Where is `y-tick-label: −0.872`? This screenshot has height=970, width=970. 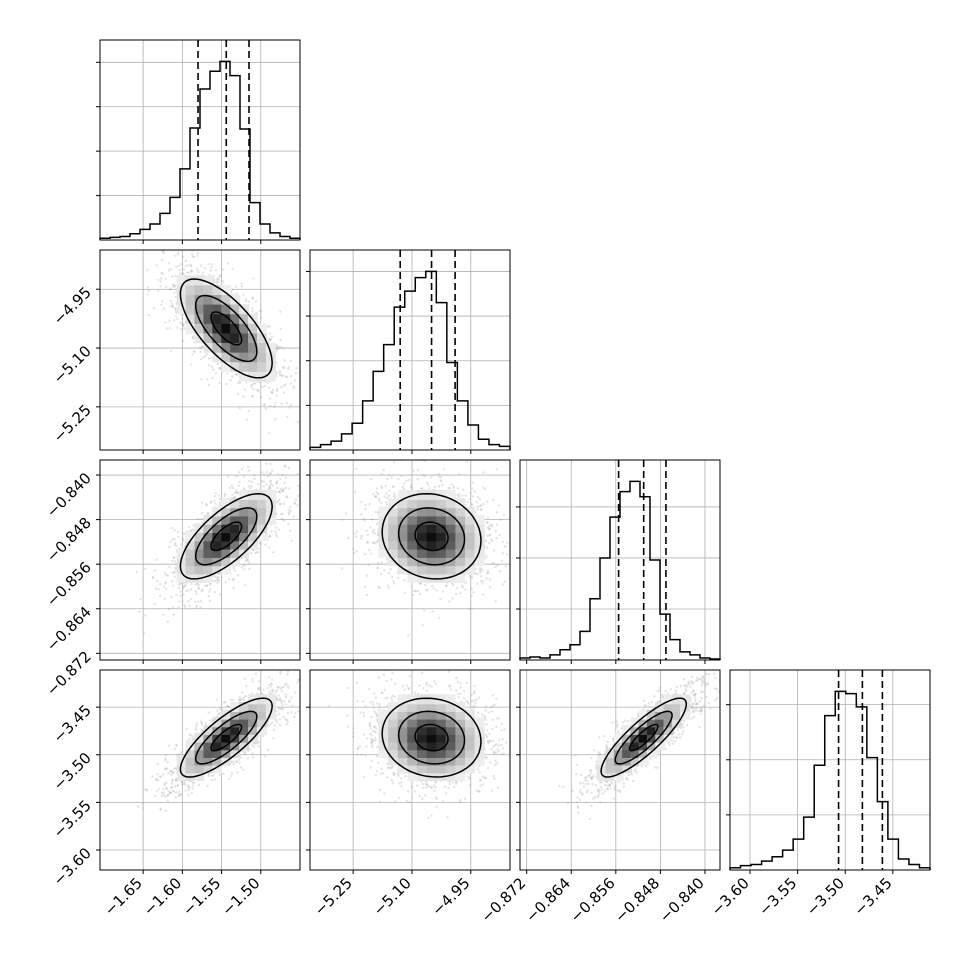 y-tick-label: −0.872 is located at coordinates (69, 673).